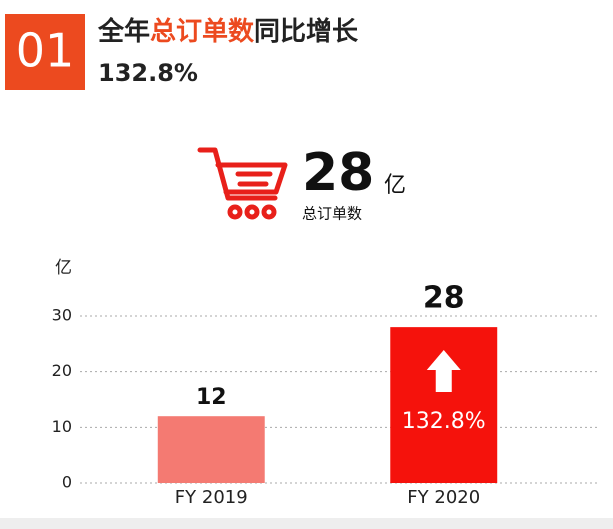 The width and height of the screenshot is (613, 529). I want to click on bar, so click(211, 449).